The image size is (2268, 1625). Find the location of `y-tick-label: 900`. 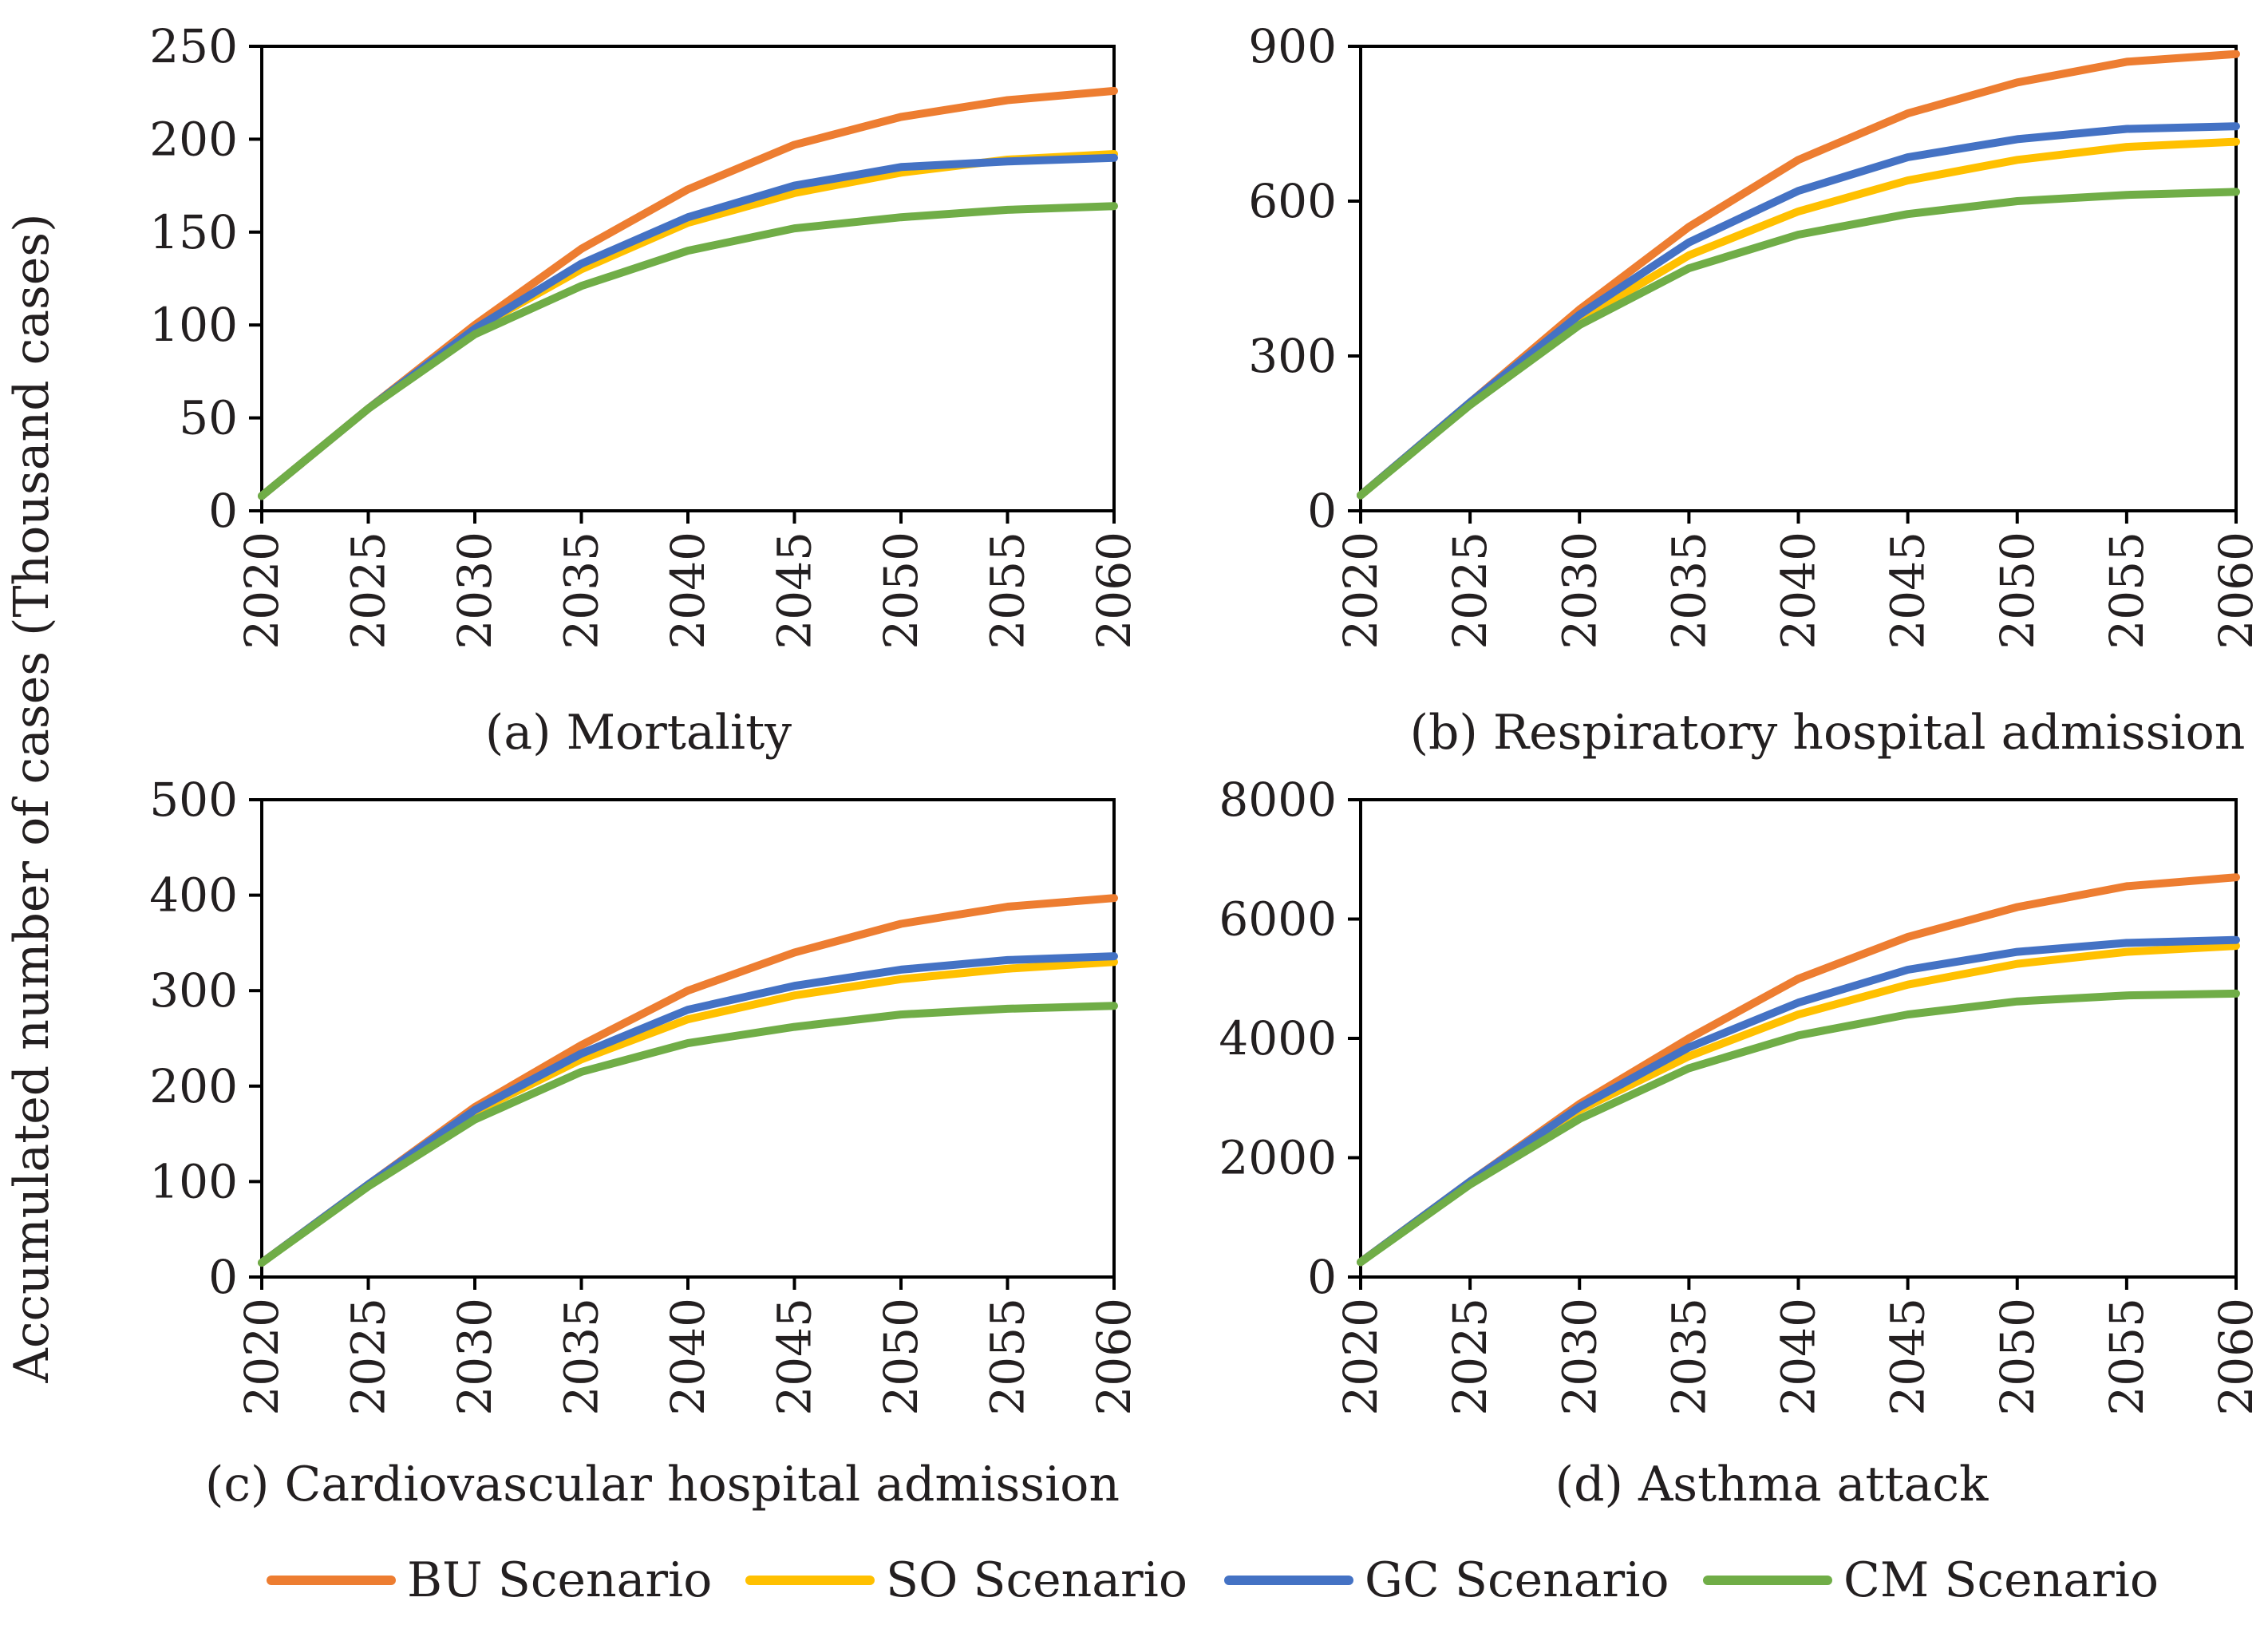

y-tick-label: 900 is located at coordinates (1292, 46).